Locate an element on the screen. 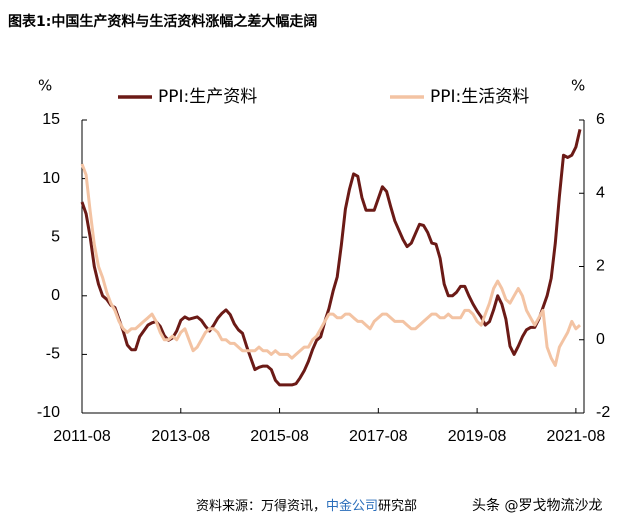 This screenshot has width=640, height=525. x-tick-label: 2019-08 is located at coordinates (477, 436).